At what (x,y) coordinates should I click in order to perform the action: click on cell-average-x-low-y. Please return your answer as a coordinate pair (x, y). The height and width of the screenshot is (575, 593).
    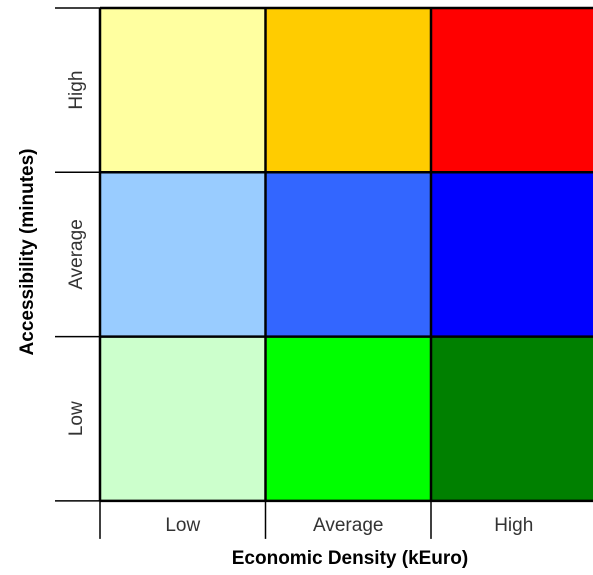
    Looking at the image, I should click on (348, 418).